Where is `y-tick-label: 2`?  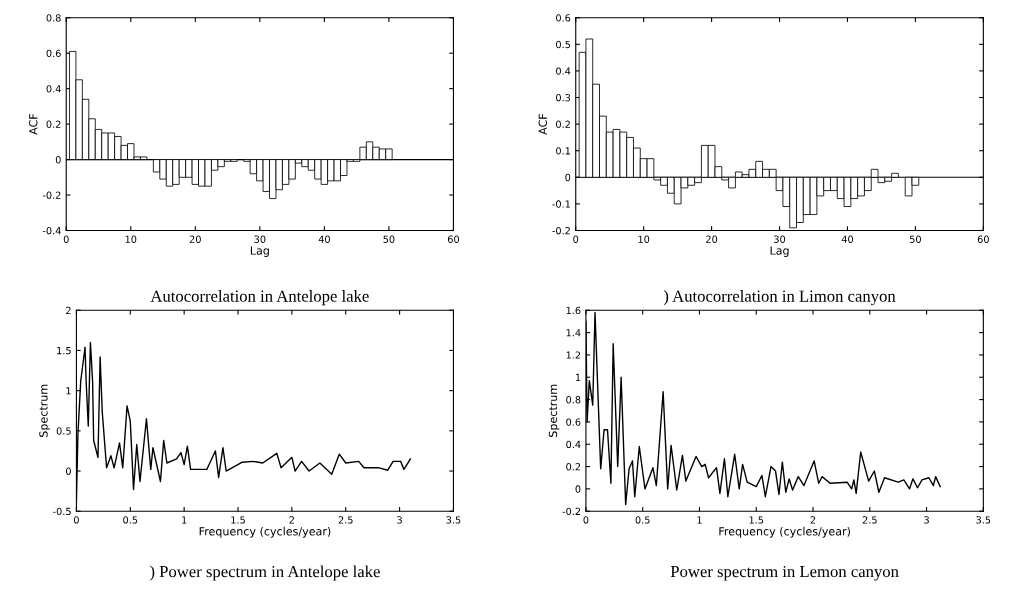 y-tick-label: 2 is located at coordinates (68, 310).